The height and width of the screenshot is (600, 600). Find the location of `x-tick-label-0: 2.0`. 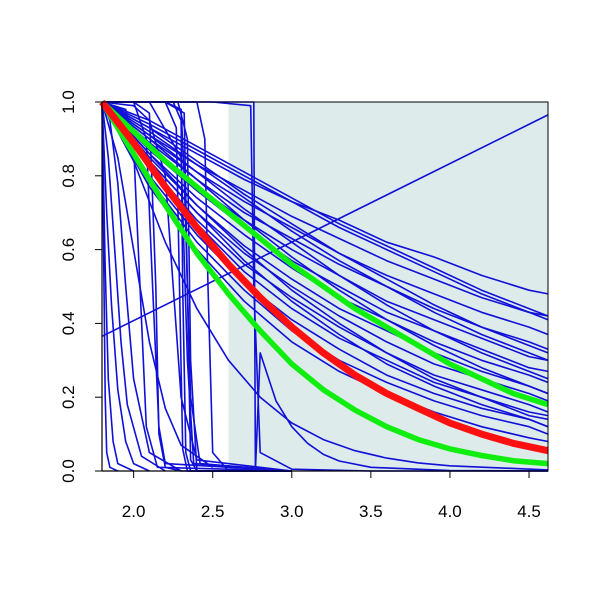

x-tick-label-0: 2.0 is located at coordinates (134, 511).